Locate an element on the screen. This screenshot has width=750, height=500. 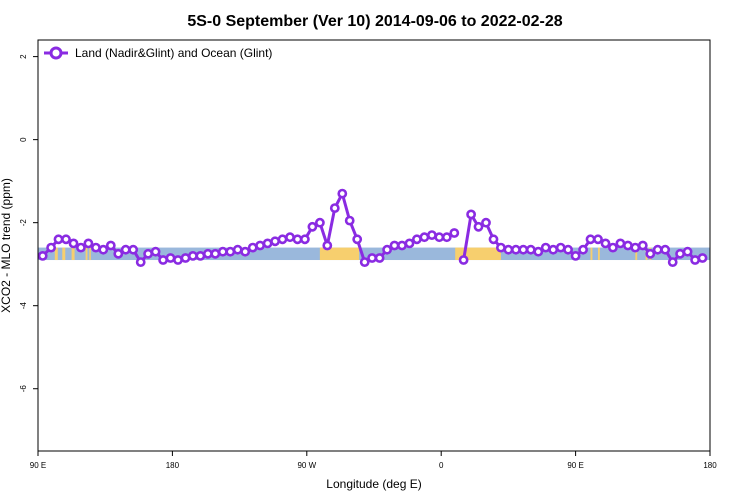
x-tick-label: 0 is located at coordinates (441, 465).